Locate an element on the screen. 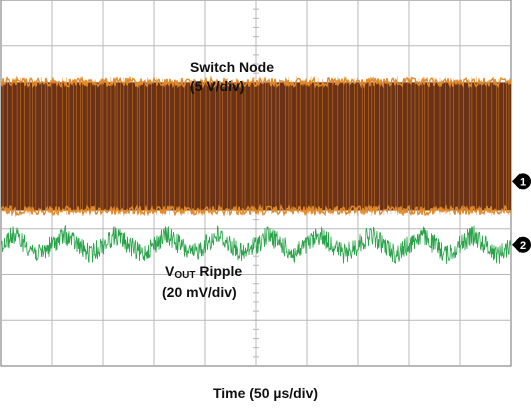 This screenshot has width=531, height=409. vout-ripple-scale: (20 mV/div) is located at coordinates (199, 292).